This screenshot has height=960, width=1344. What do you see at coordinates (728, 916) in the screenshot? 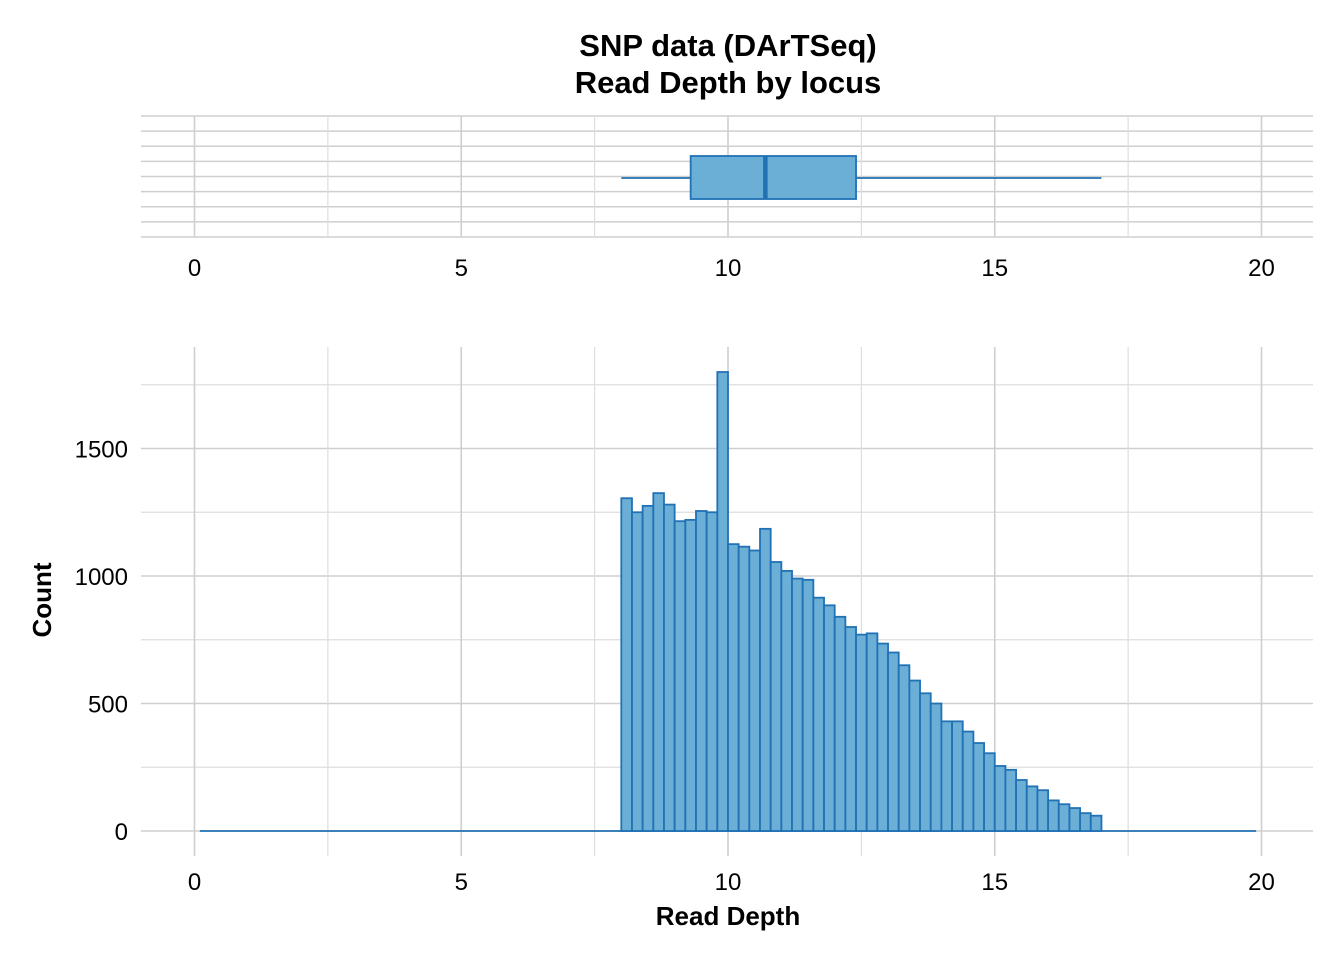
I see `x-axis-title: Read Depth` at bounding box center [728, 916].